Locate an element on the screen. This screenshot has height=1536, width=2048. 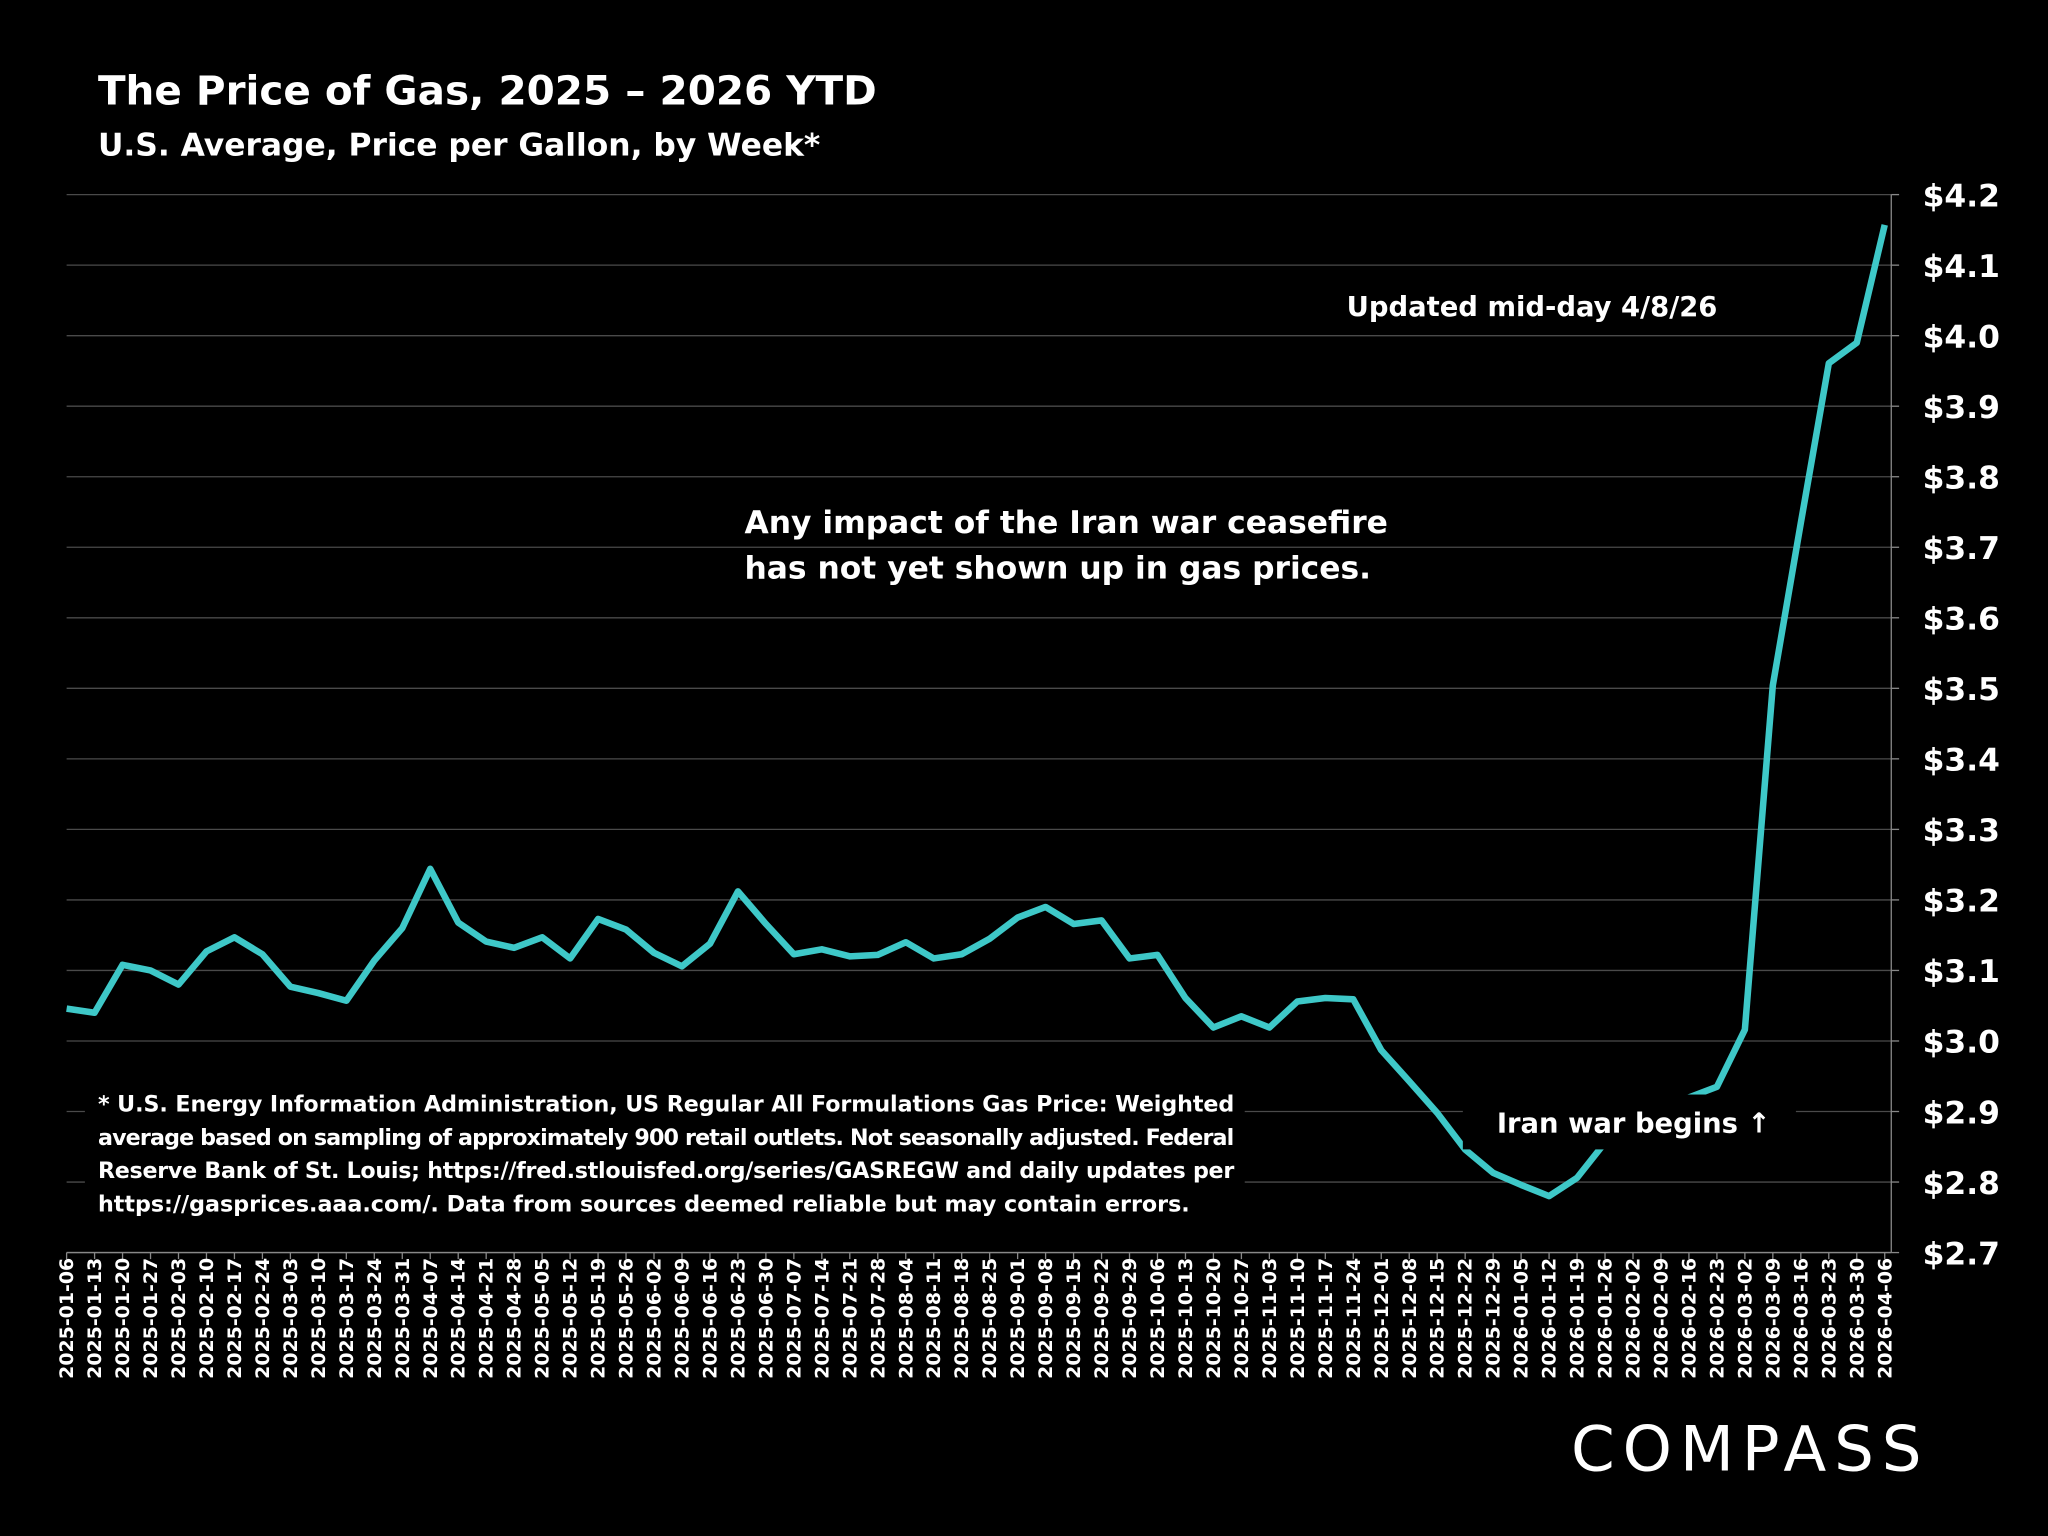
x-tick-label: 2025-05-05 is located at coordinates (543, 1318).